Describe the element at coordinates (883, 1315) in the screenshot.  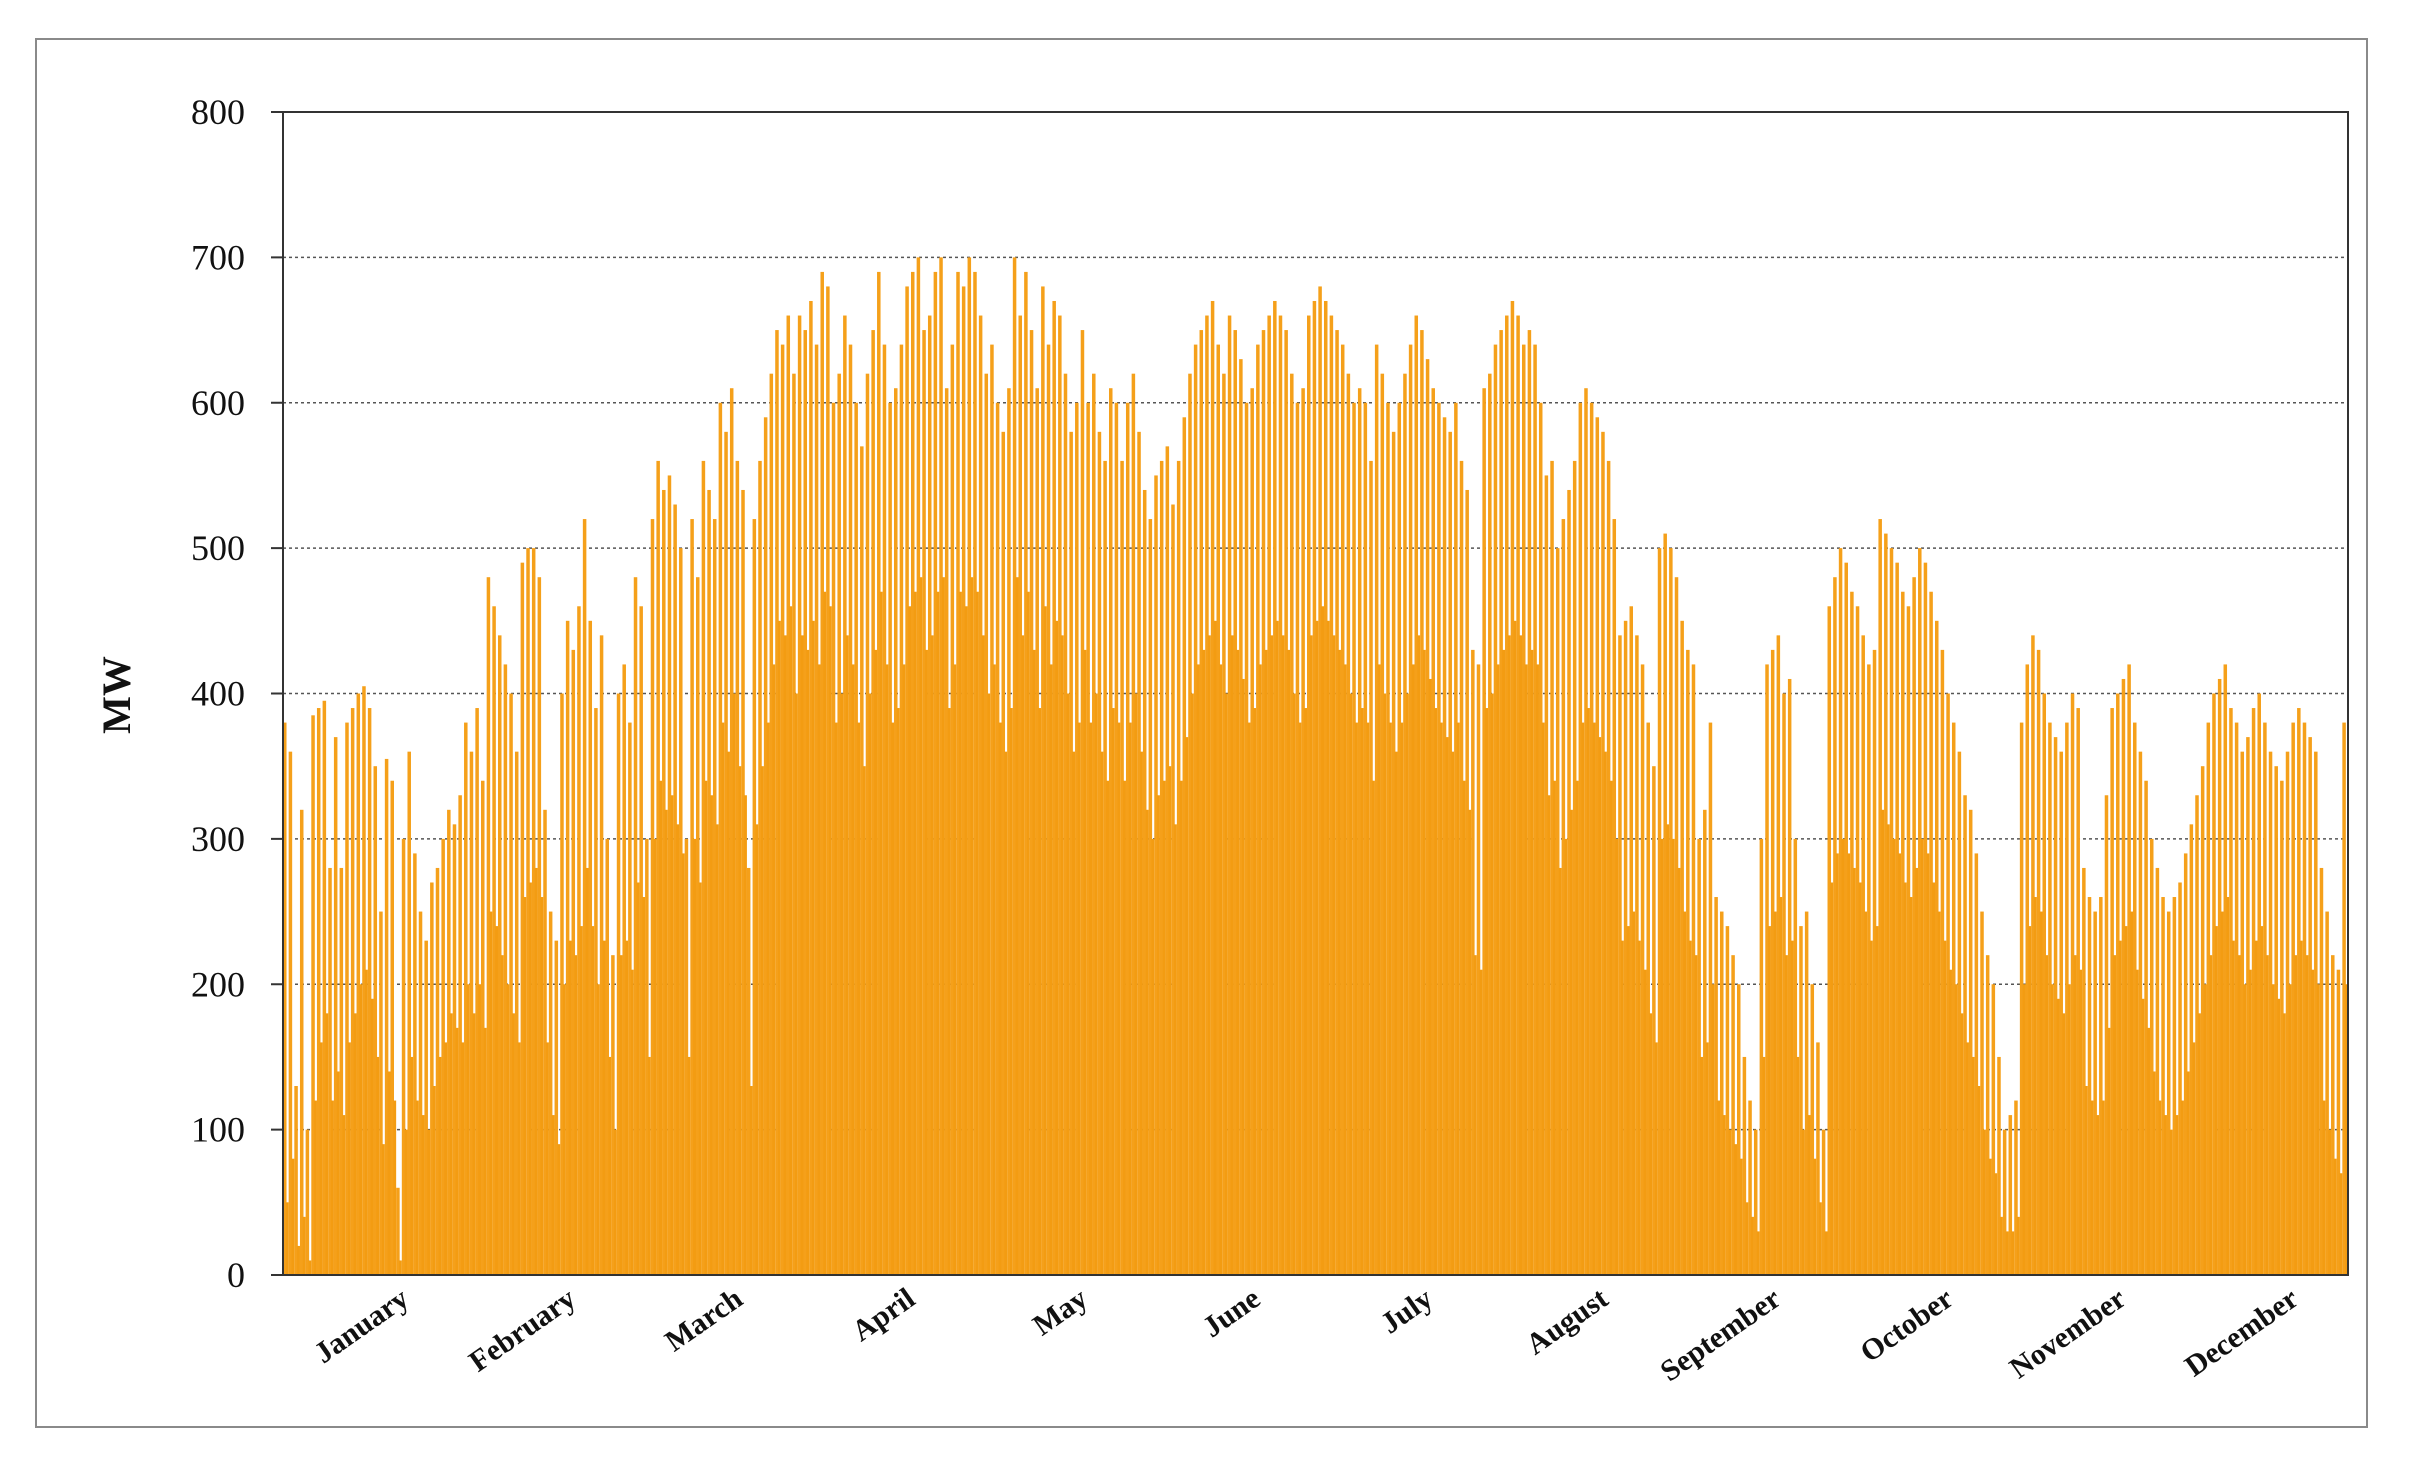
I see `month-label: April` at that location.